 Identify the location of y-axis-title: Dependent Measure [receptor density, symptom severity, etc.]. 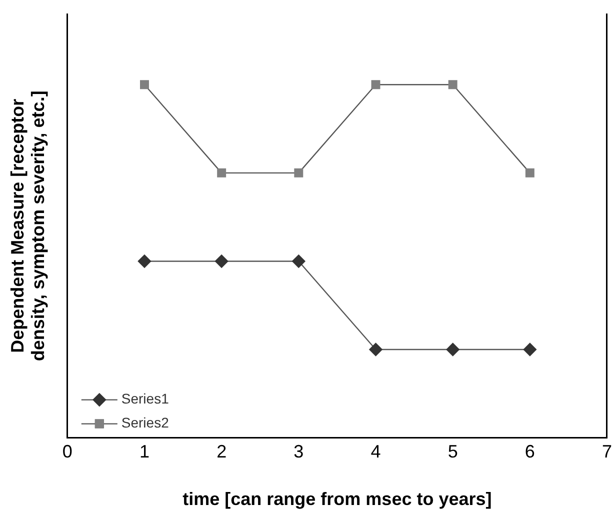
(27, 226).